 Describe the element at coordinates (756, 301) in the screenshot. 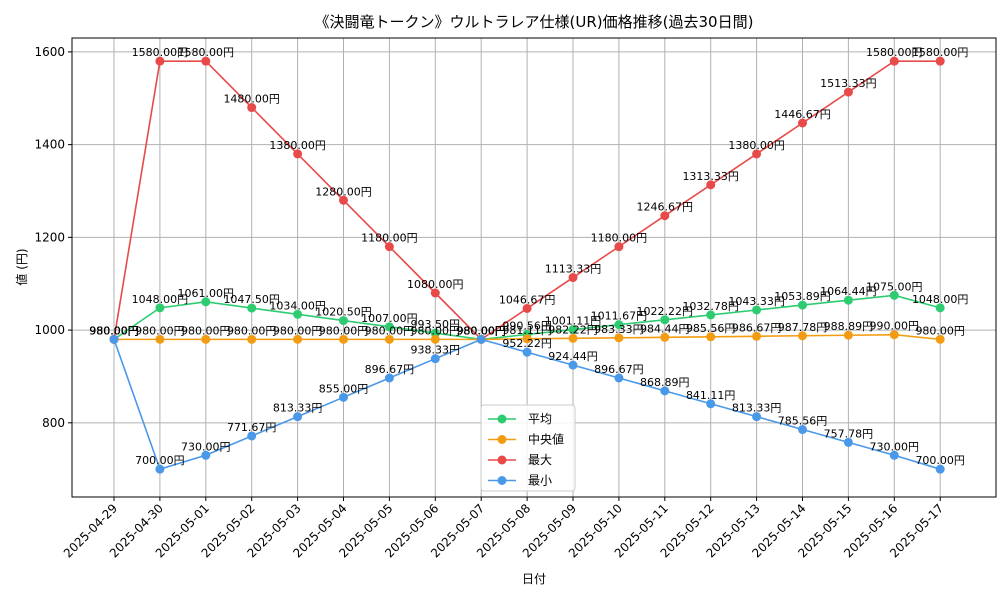

I see `data-label: 1043.33円` at that location.